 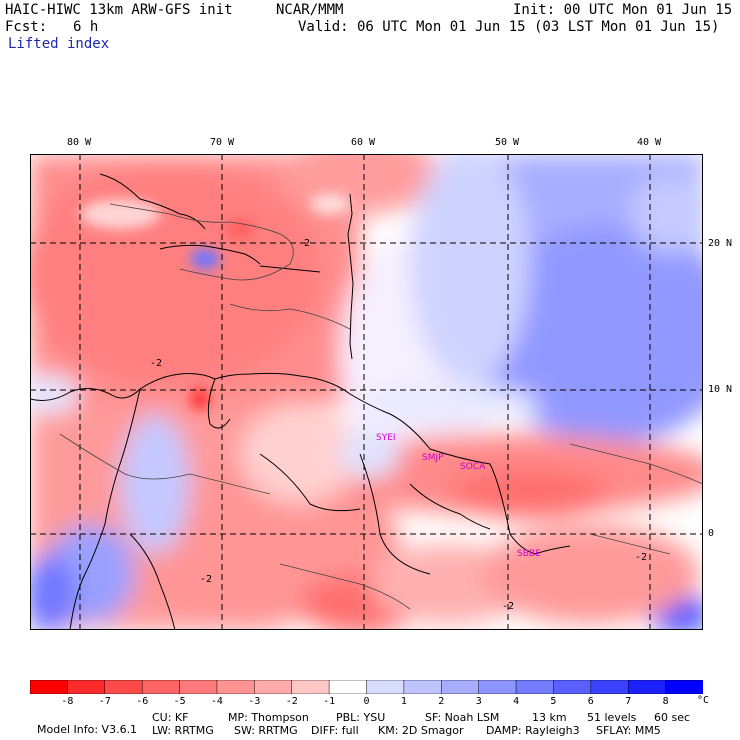 I want to click on longwave-scheme: LW: RRTMG, so click(x=183, y=730).